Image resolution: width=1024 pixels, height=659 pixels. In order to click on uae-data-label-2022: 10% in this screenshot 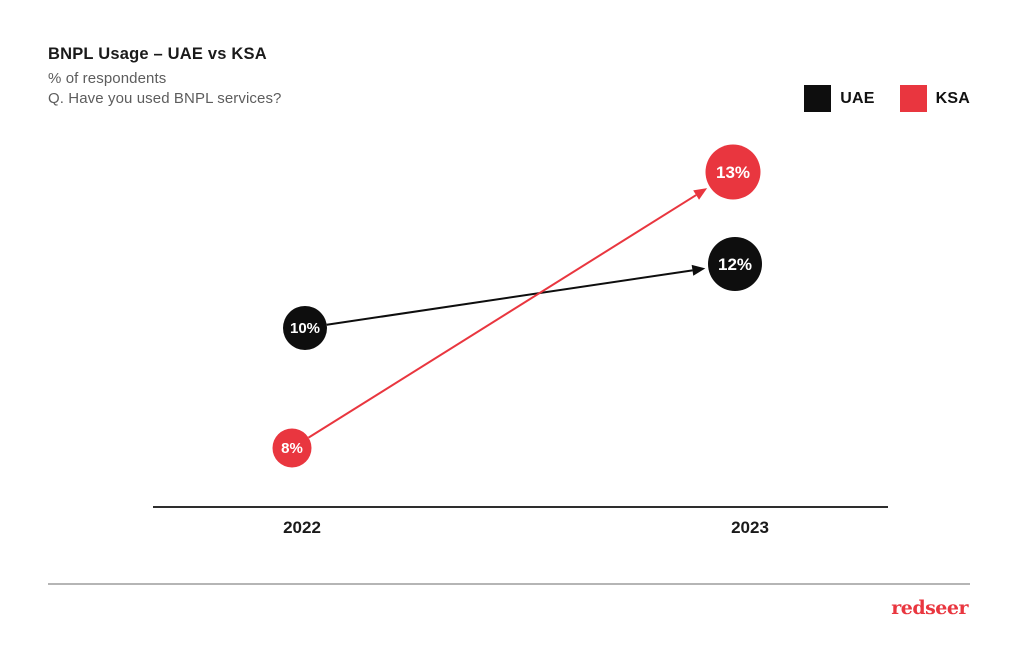, I will do `click(305, 328)`.